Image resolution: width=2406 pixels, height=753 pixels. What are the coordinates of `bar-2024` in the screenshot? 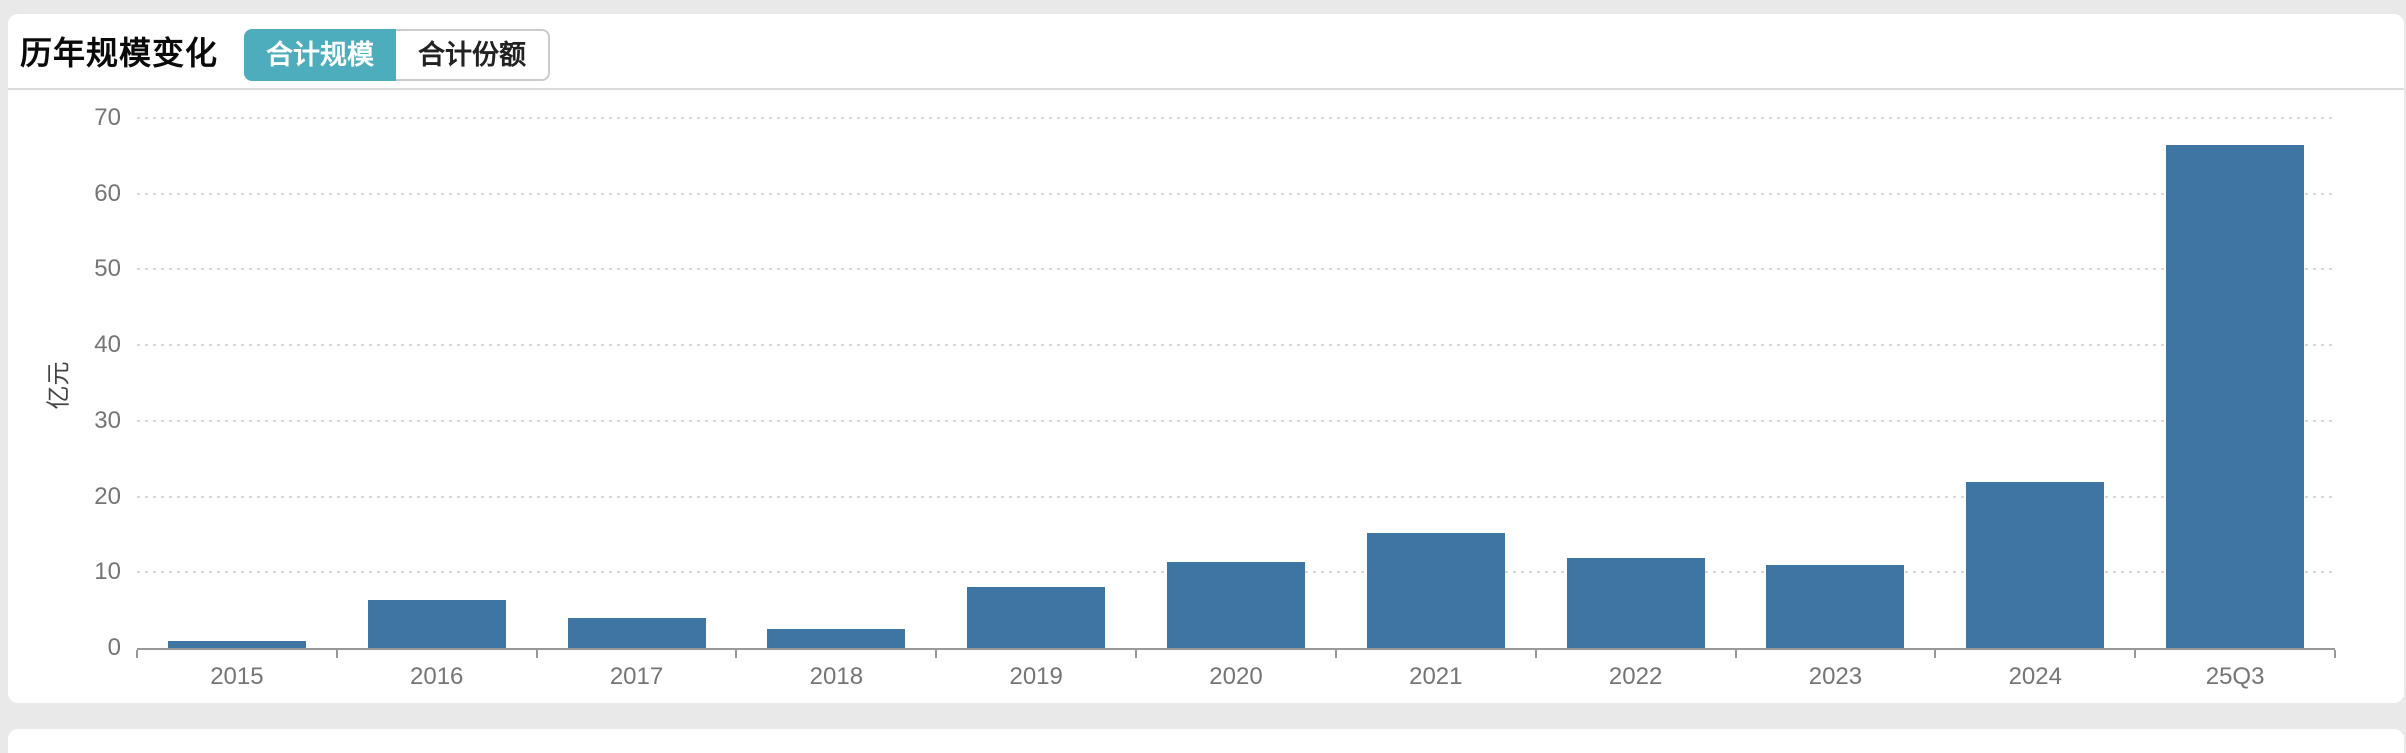 It's located at (2035, 565).